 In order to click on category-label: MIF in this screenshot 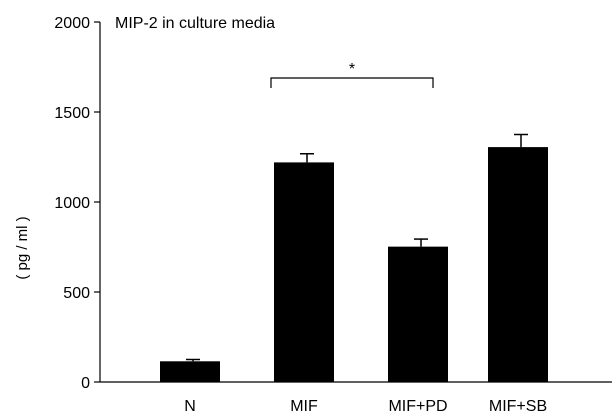, I will do `click(304, 406)`.